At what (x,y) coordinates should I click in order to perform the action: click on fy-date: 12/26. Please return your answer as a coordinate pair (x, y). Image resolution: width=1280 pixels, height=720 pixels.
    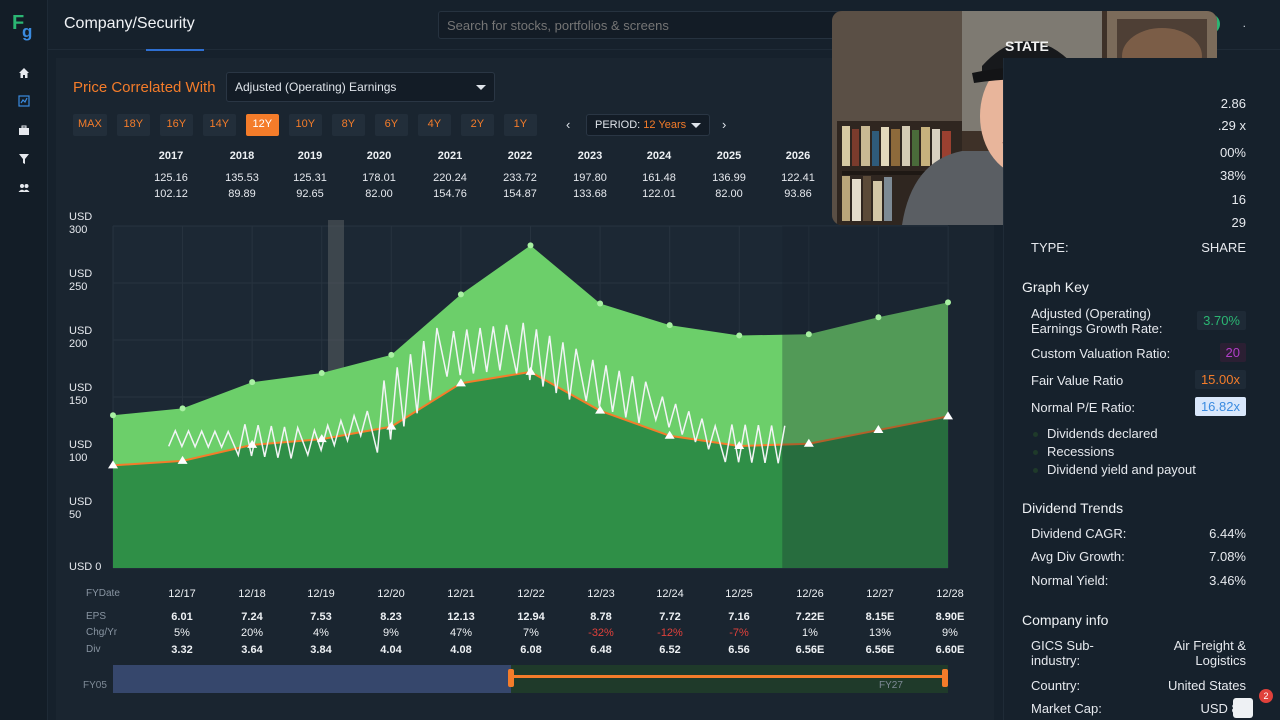
    Looking at the image, I should click on (810, 594).